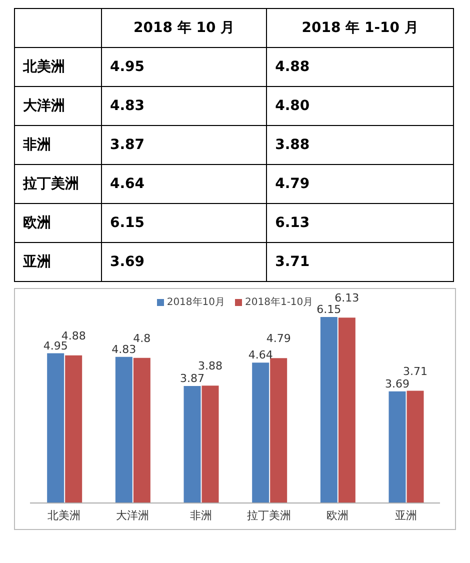 The image size is (470, 563). I want to click on data-label: 4.80, so click(360, 106).